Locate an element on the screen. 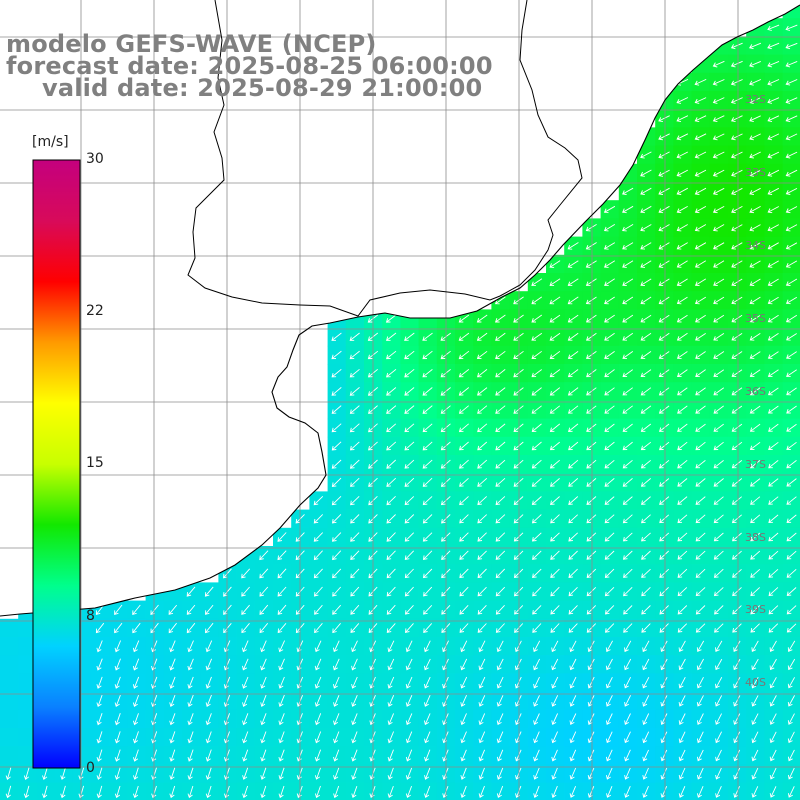 The width and height of the screenshot is (800, 800). wind-cell is located at coordinates (9, 683).